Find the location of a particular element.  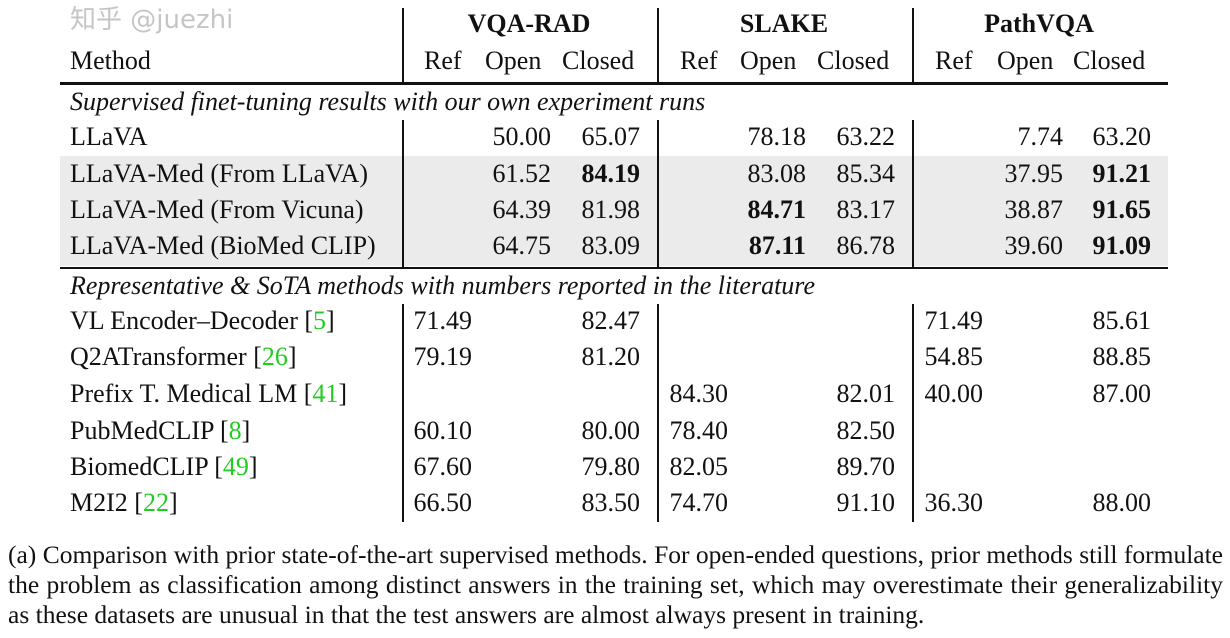

score-cell: 84.19 is located at coordinates (611, 173).